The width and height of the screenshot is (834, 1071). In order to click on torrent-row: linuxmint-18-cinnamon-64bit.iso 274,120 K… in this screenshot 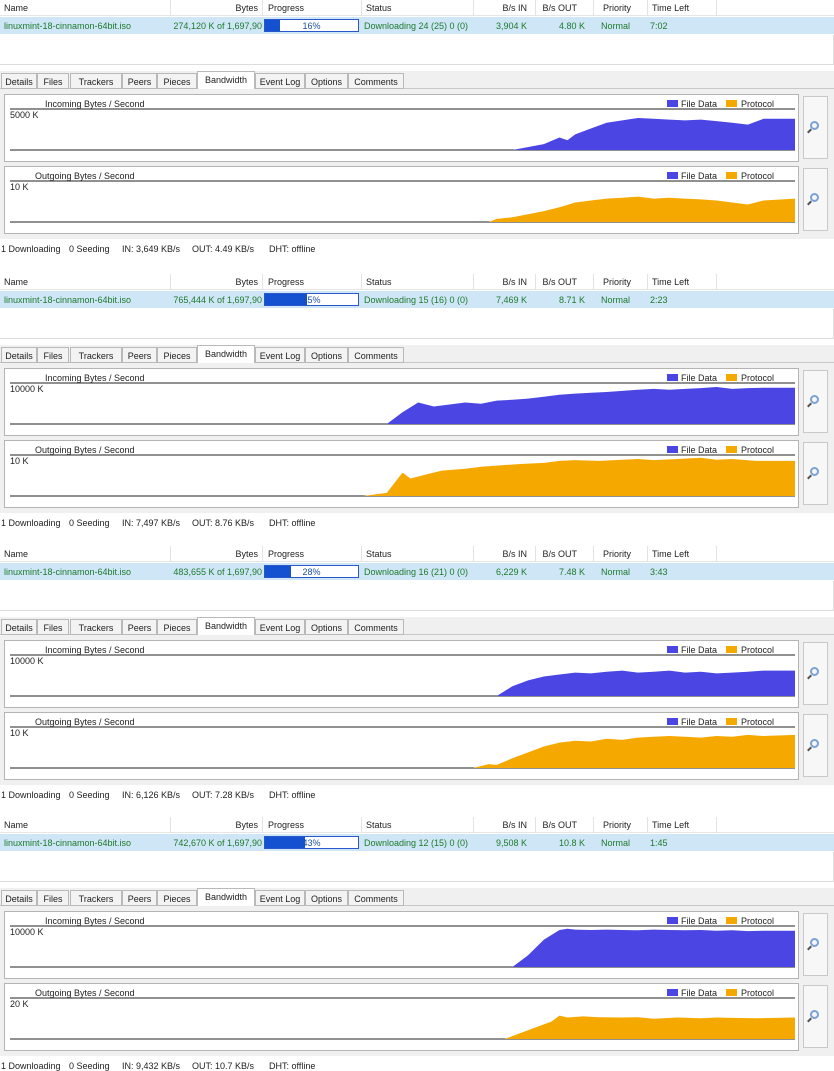, I will do `click(417, 25)`.